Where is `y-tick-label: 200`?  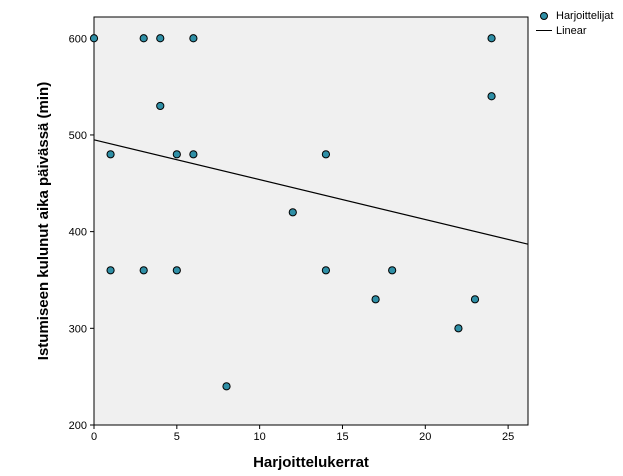 y-tick-label: 200 is located at coordinates (78, 426).